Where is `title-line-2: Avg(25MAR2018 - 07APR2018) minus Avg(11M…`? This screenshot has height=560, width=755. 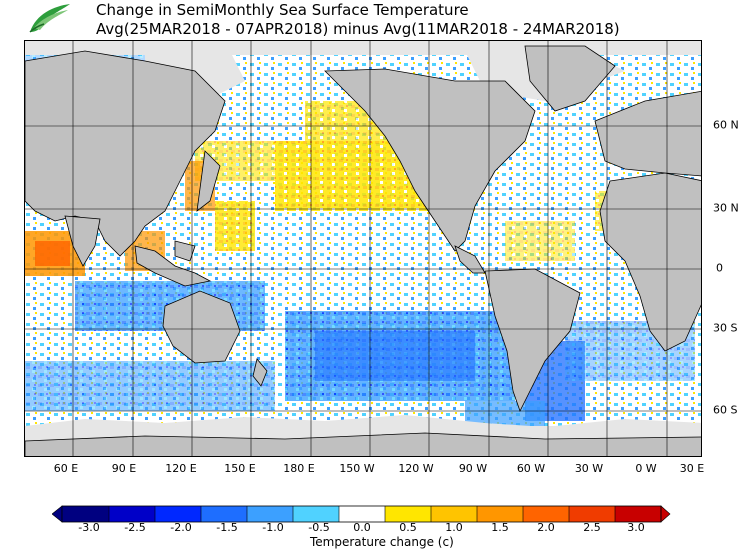 title-line-2: Avg(25MAR2018 - 07APR2018) minus Avg(11M… is located at coordinates (358, 29).